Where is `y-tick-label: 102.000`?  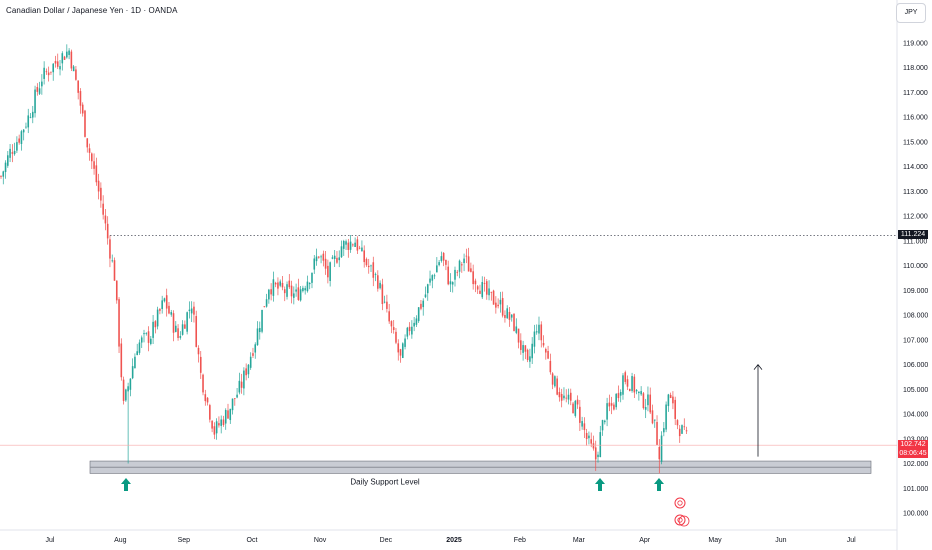
y-tick-label: 102.000 is located at coordinates (915, 464).